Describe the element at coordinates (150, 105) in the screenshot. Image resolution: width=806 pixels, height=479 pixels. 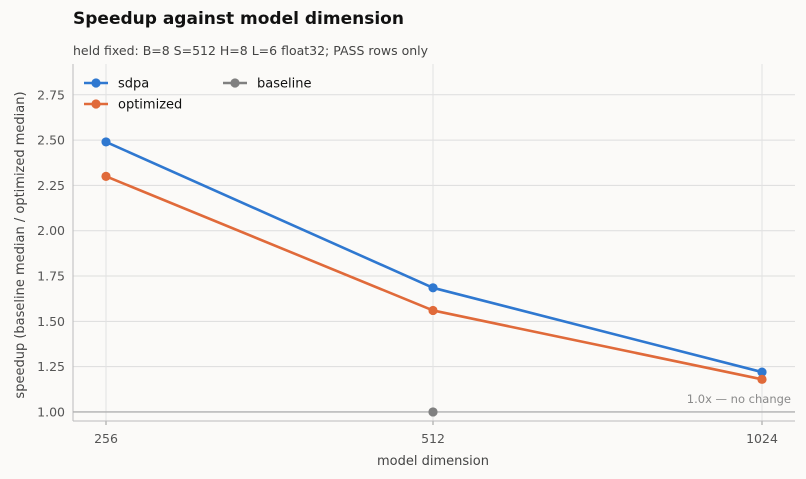
I see `legend-label: optimized` at that location.